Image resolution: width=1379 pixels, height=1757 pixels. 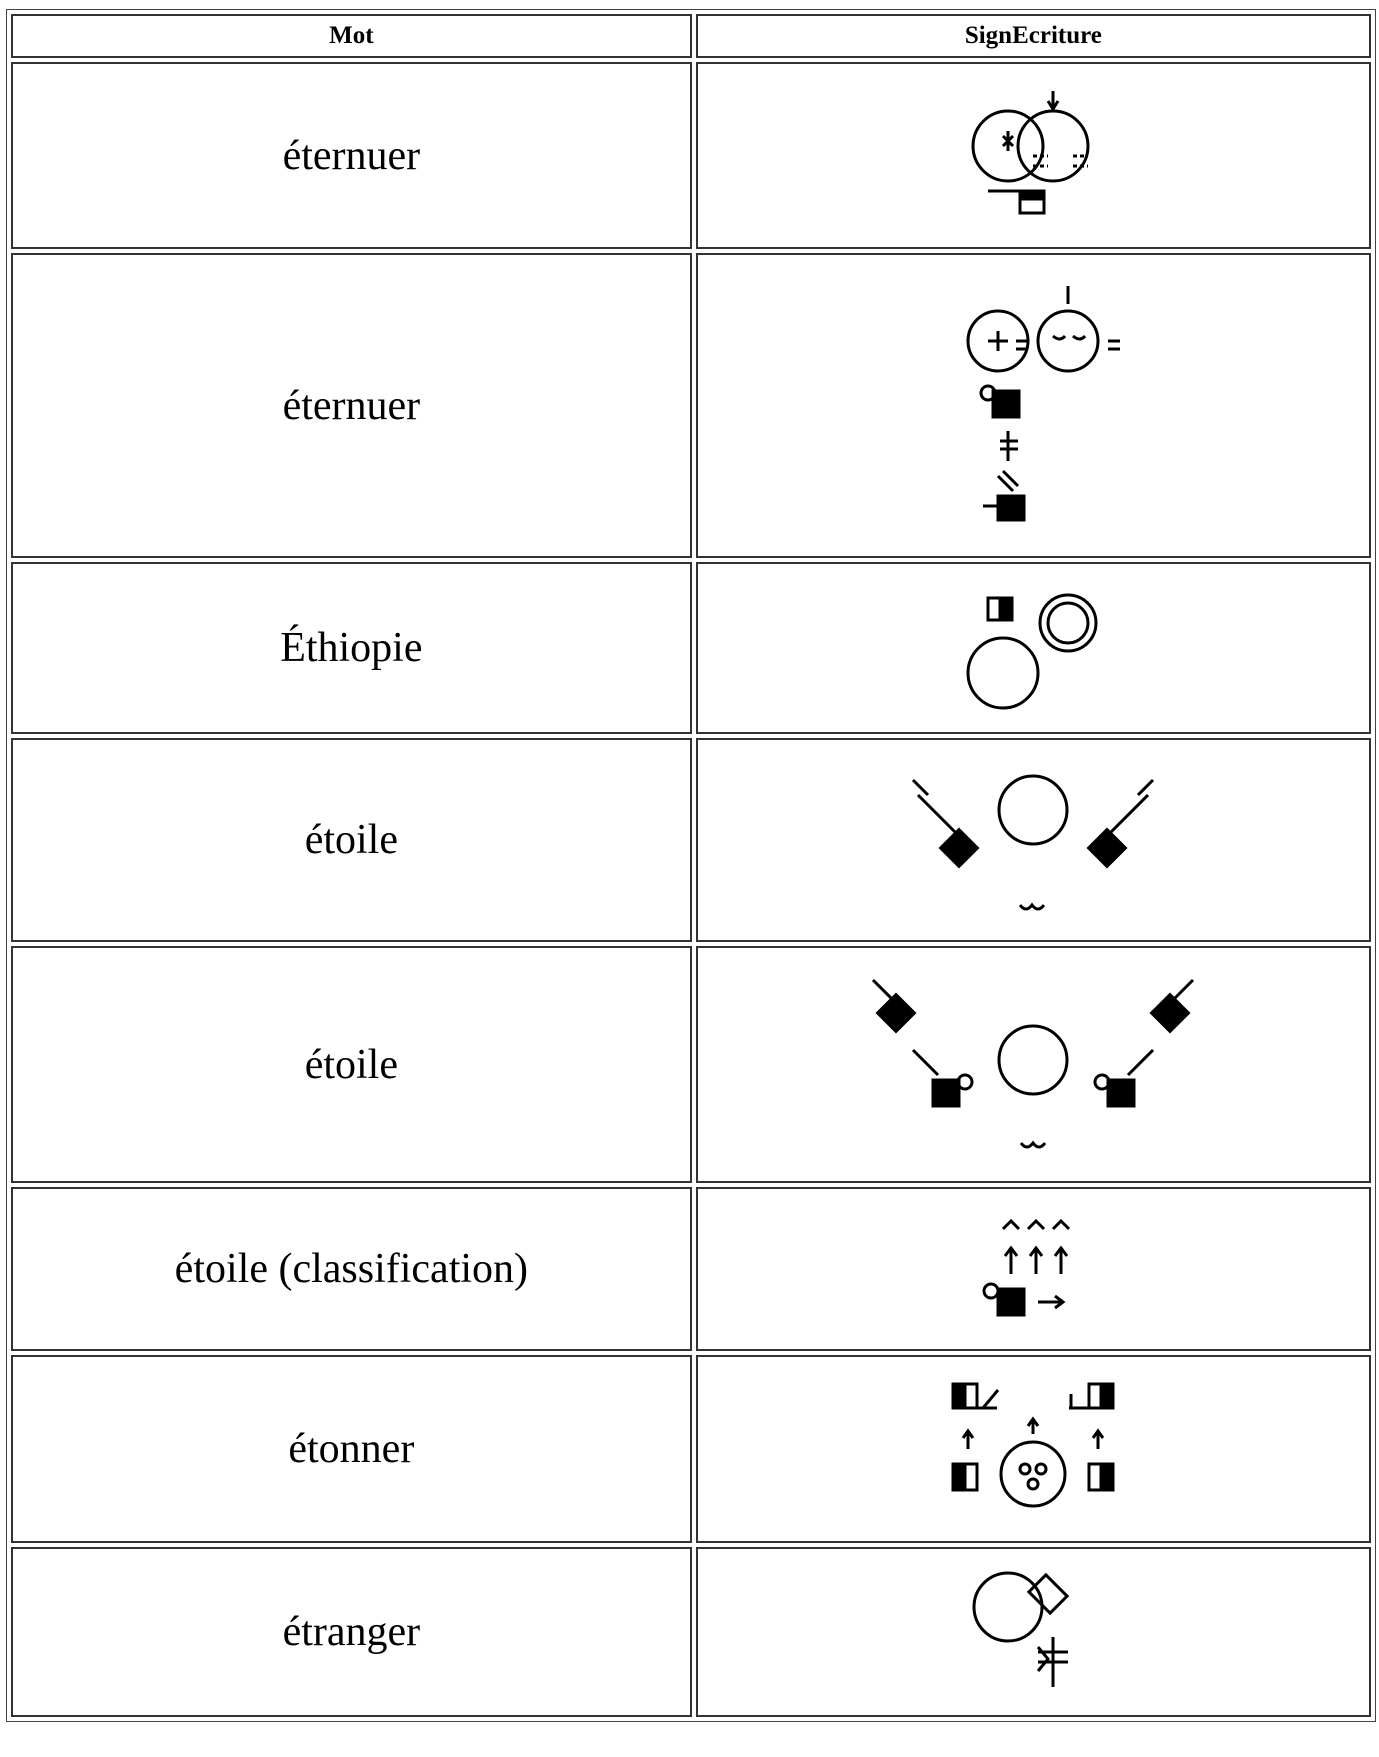 What do you see at coordinates (351, 1632) in the screenshot?
I see `word-cell: étranger` at bounding box center [351, 1632].